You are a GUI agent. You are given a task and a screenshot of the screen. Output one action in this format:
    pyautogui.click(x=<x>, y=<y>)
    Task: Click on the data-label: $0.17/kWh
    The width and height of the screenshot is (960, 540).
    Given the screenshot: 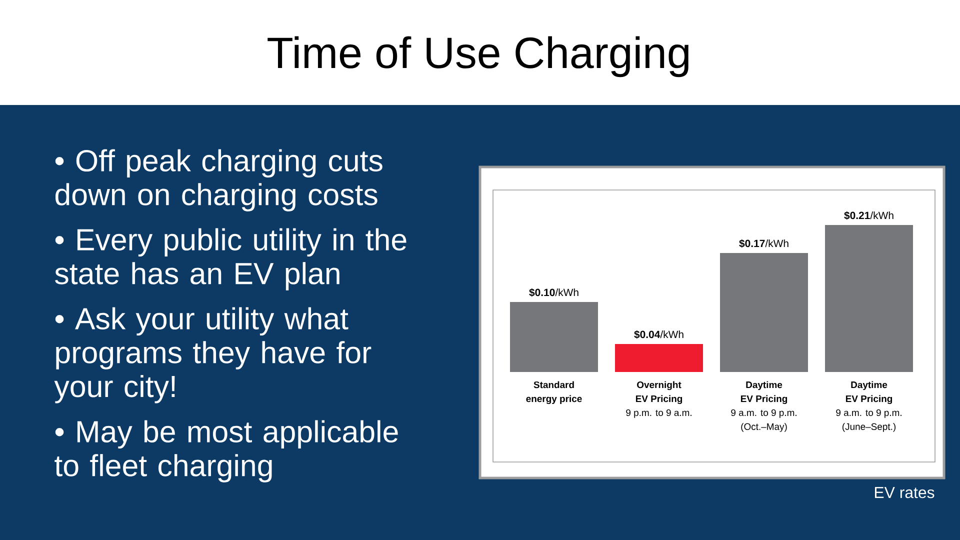 What is the action you would take?
    pyautogui.click(x=763, y=243)
    